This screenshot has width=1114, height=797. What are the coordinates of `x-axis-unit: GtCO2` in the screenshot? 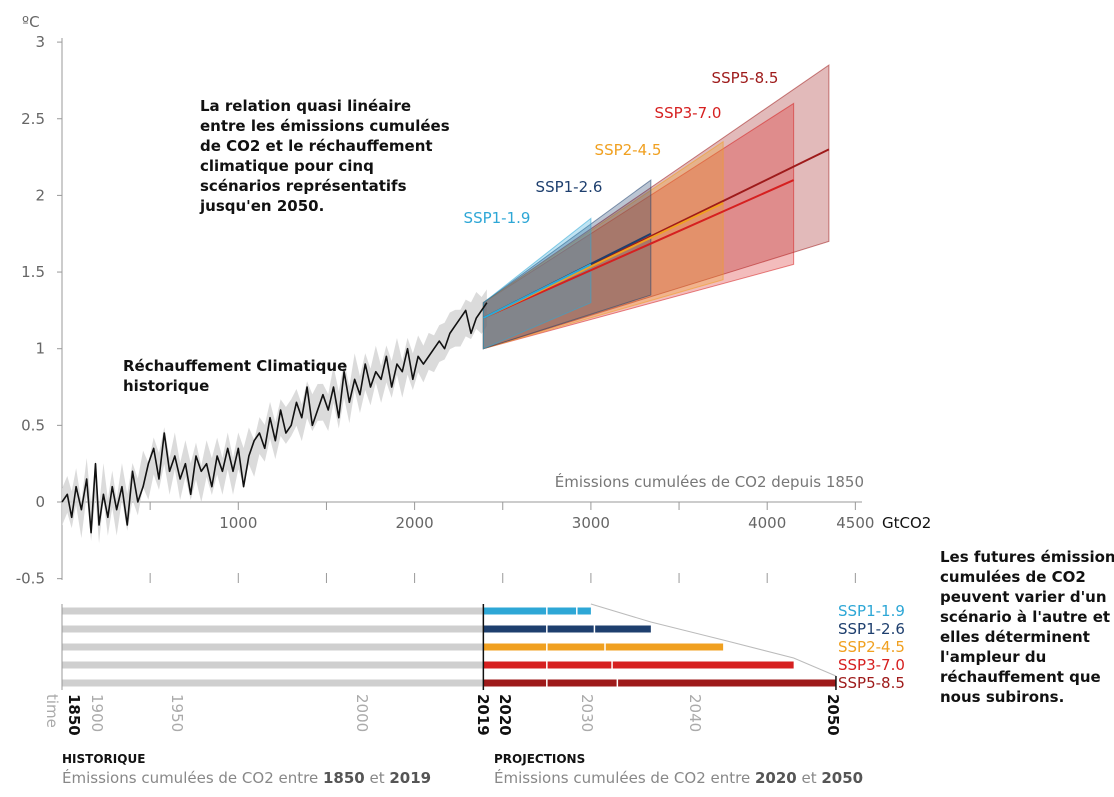 It's located at (906, 523).